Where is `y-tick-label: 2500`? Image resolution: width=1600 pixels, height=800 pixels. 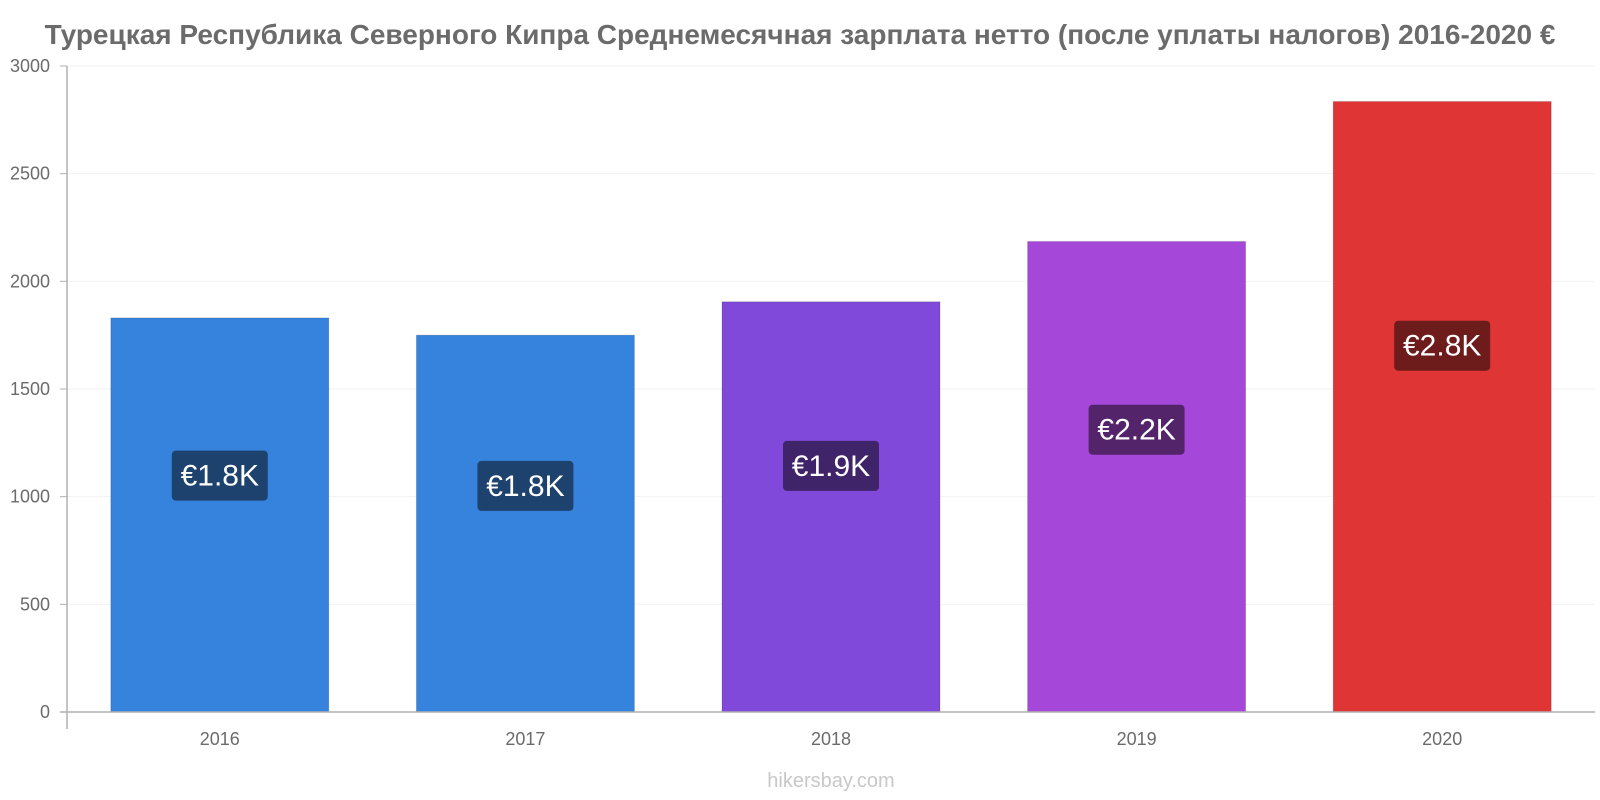 y-tick-label: 2500 is located at coordinates (30, 174).